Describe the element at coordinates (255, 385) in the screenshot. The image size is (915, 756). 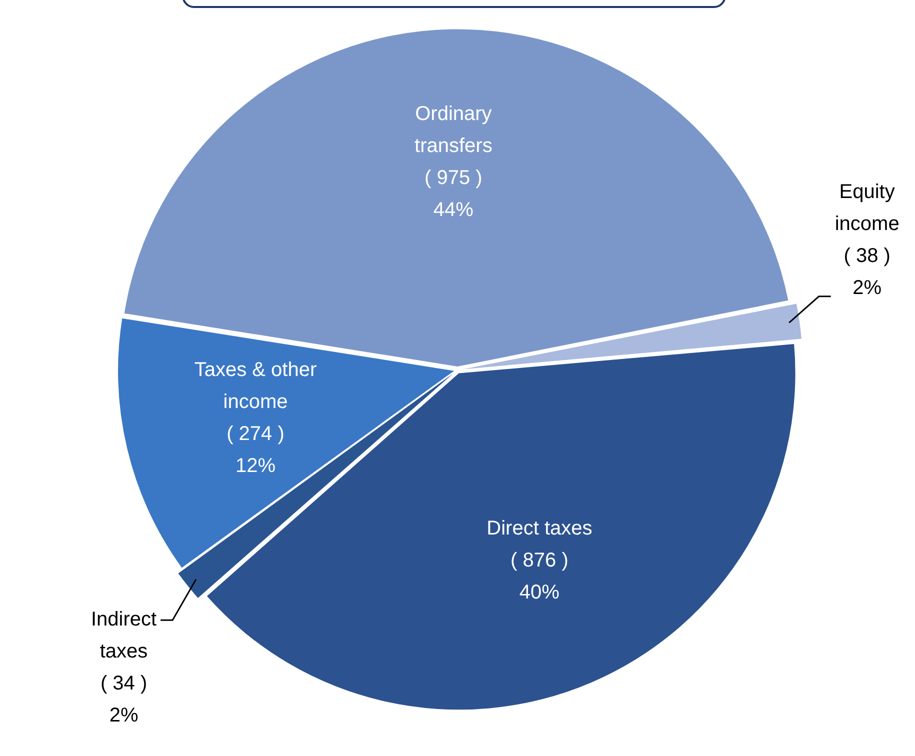
I see `slice-label: Taxes & other income` at that location.